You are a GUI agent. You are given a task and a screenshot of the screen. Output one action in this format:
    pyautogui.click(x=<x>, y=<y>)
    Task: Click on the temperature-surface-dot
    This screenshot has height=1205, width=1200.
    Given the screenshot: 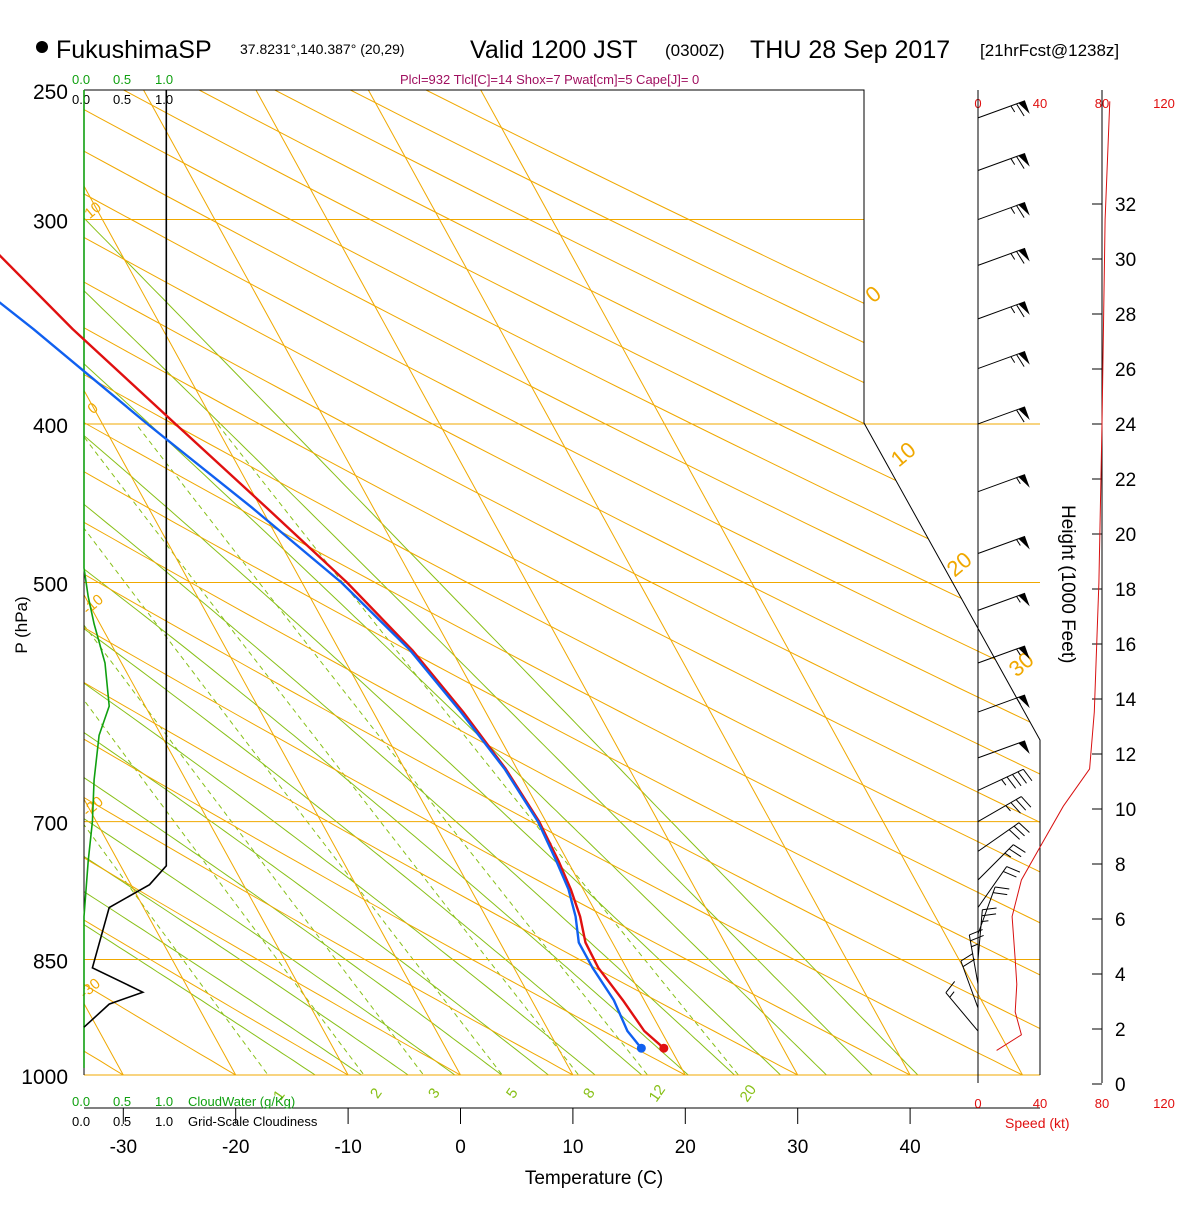 What is the action you would take?
    pyautogui.click(x=663, y=1048)
    